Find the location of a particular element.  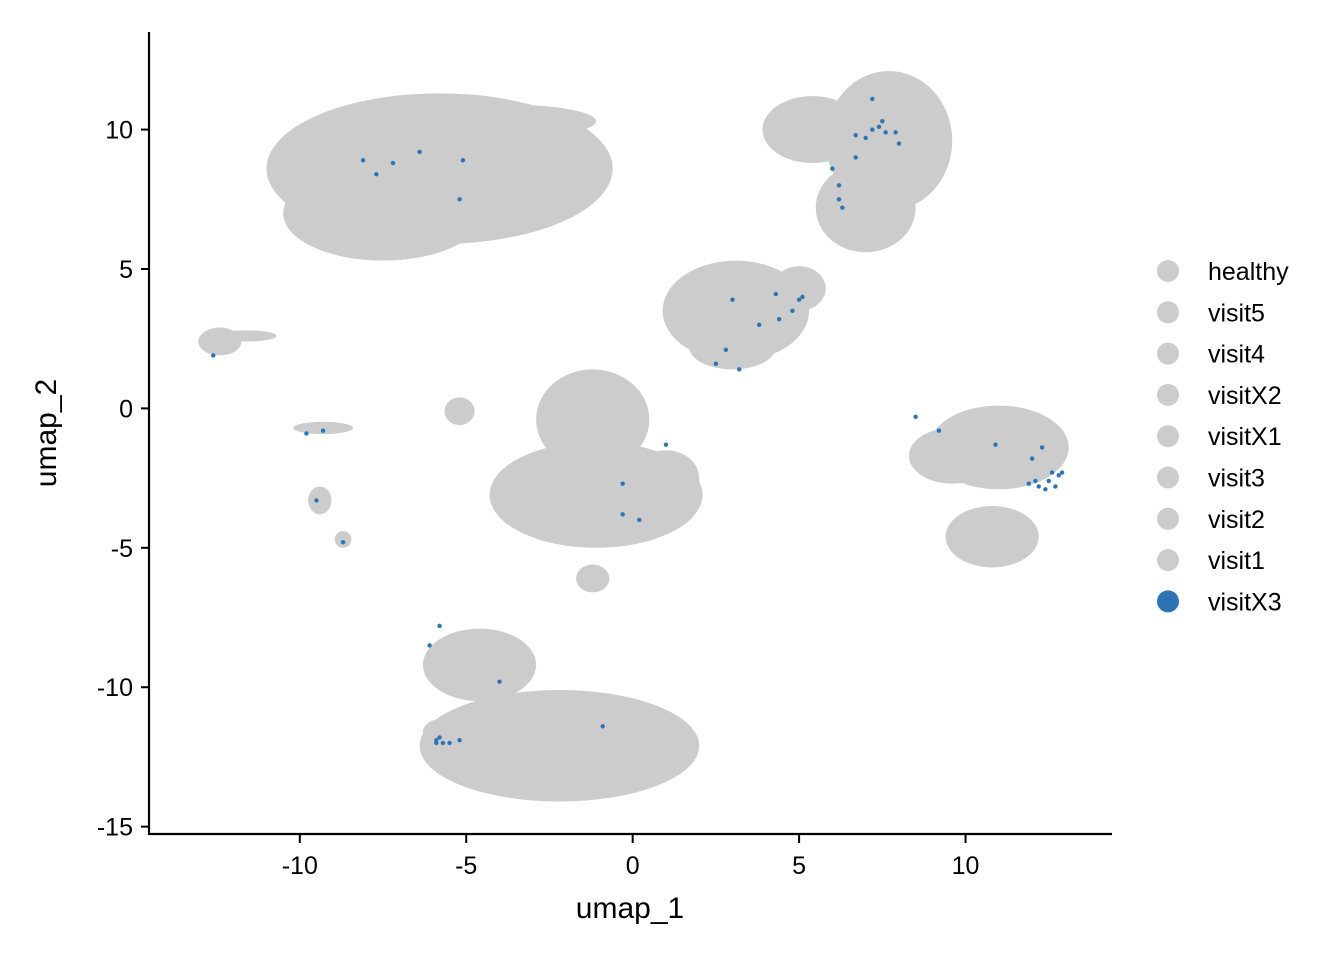

legend-key-visitX2 is located at coordinates (1168, 394).